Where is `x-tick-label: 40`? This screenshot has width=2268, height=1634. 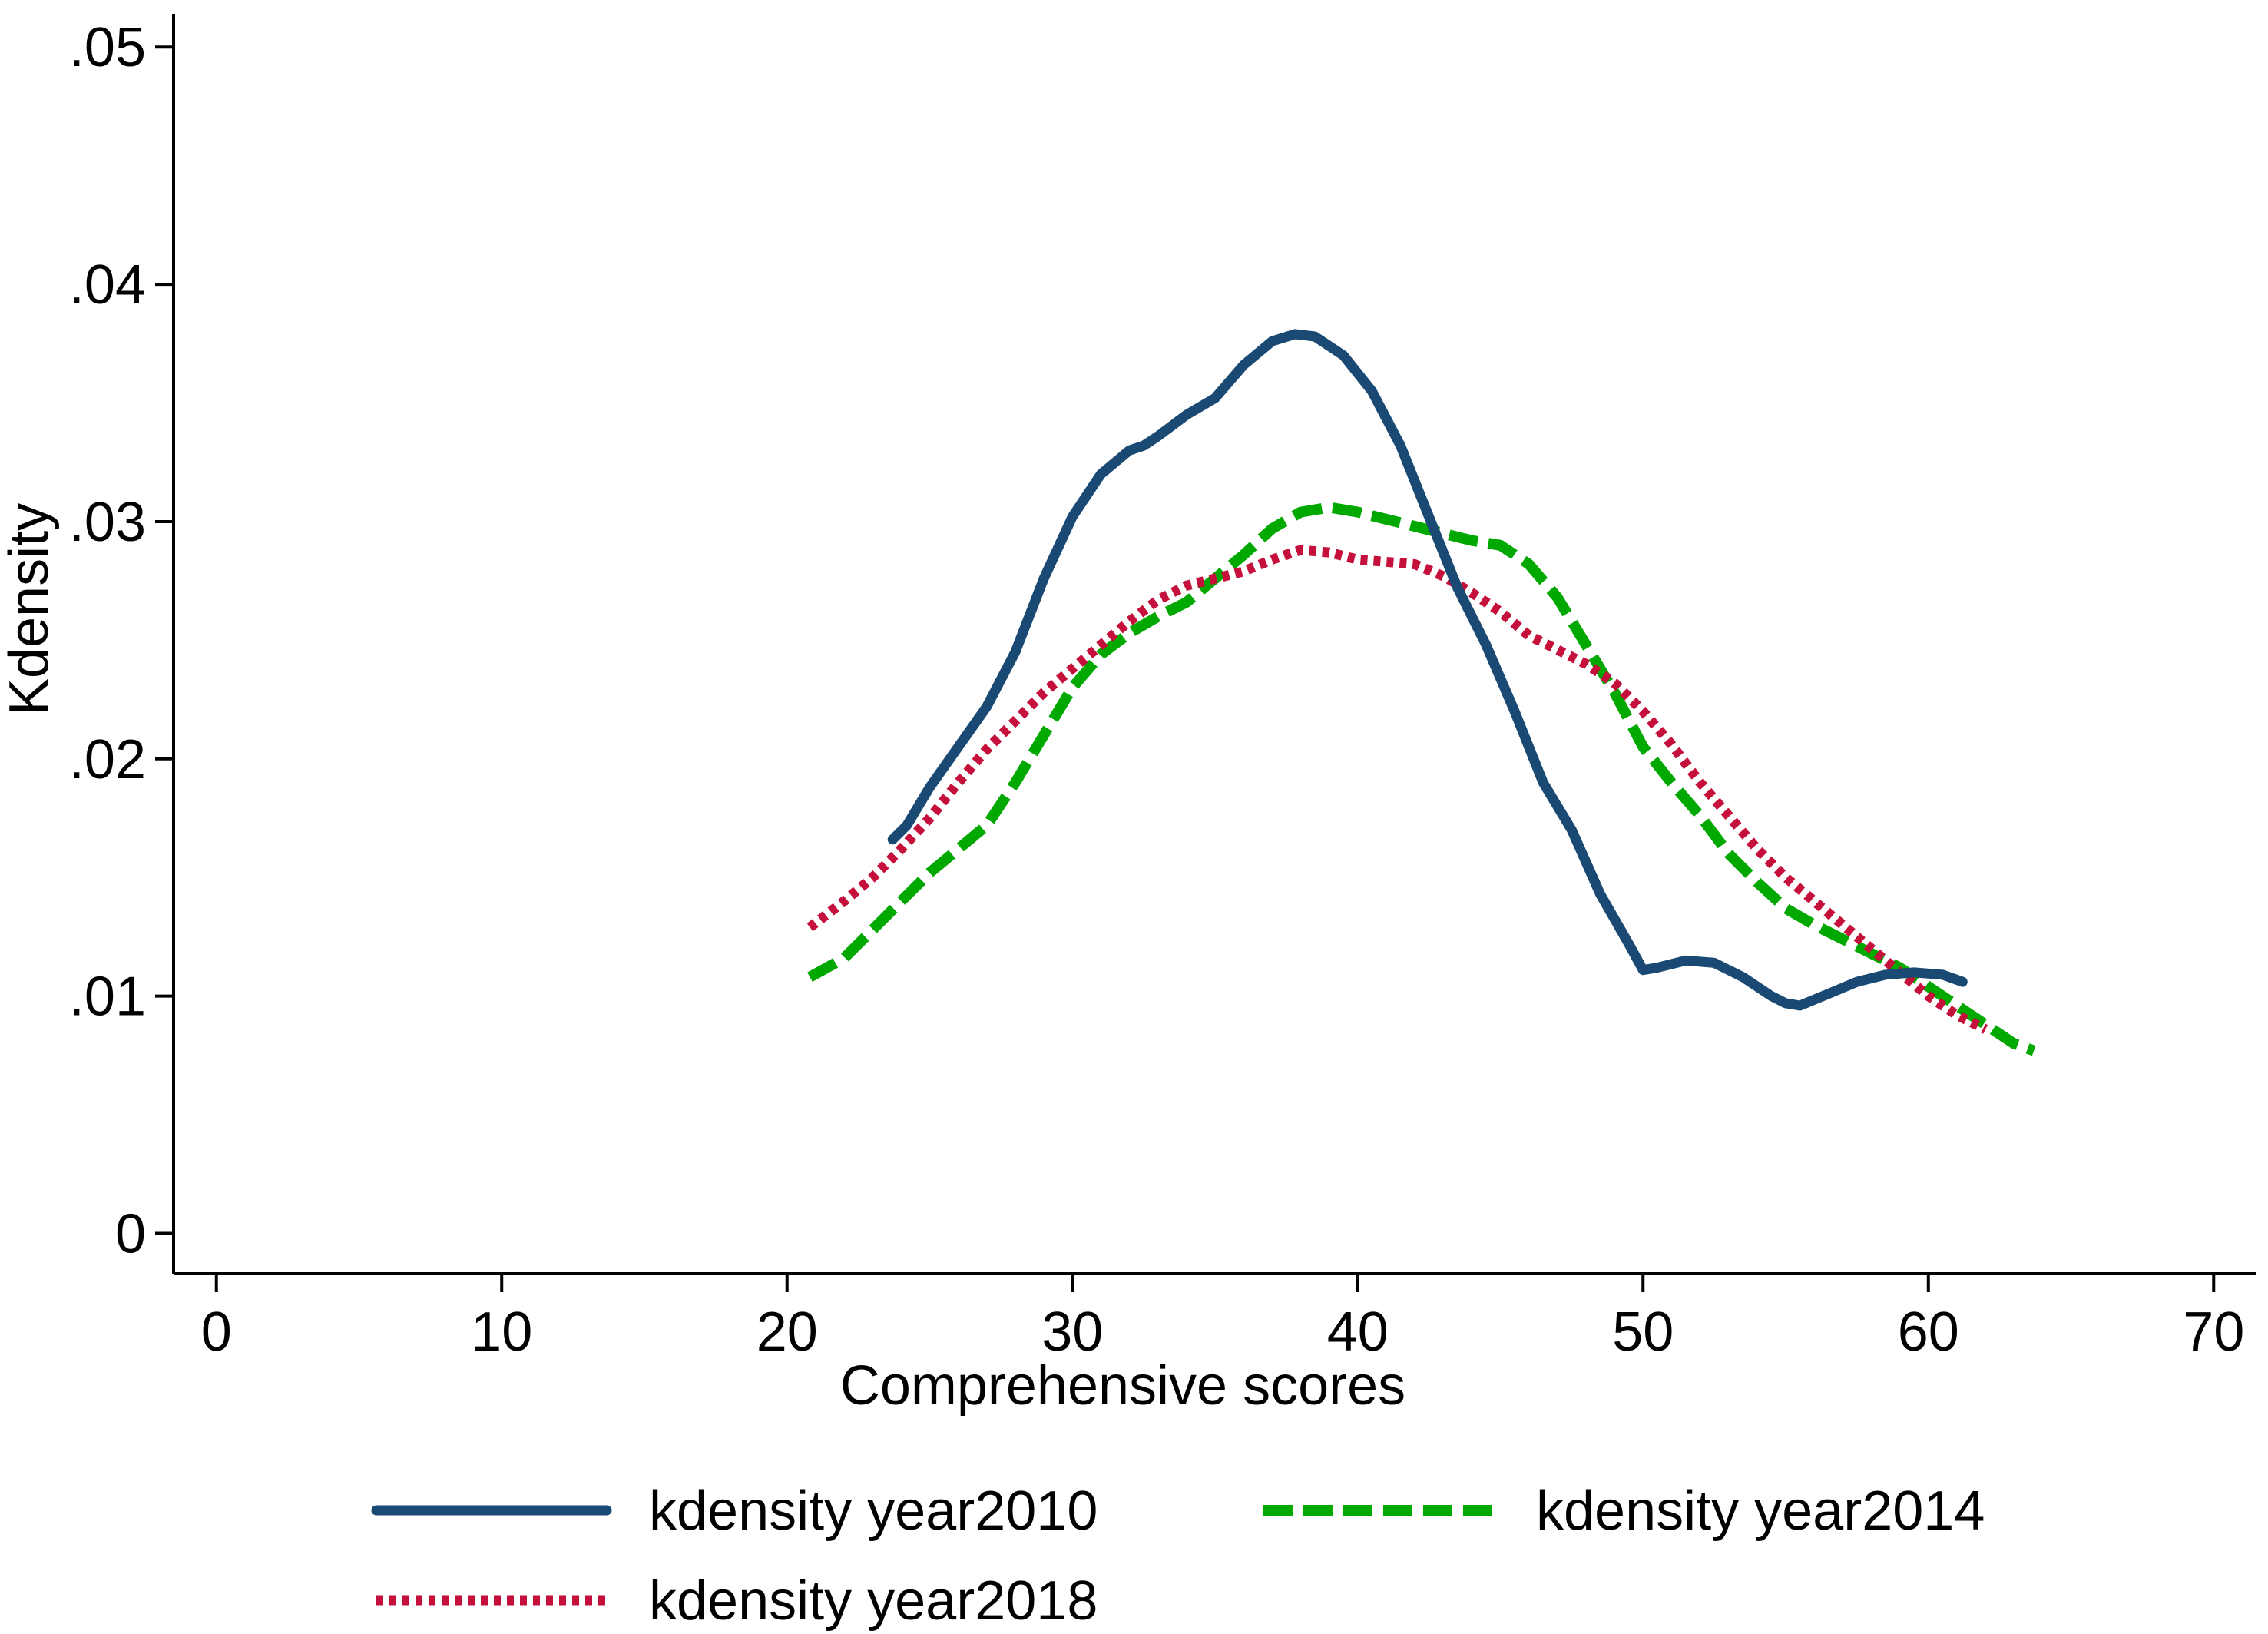
x-tick-label: 40 is located at coordinates (1358, 1332).